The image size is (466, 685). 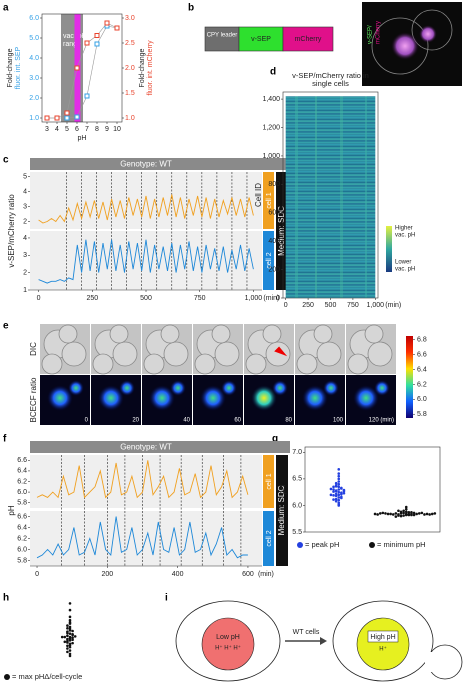 What do you see at coordinates (178, 574) in the screenshot?
I see `x-tick-label: 400` at bounding box center [178, 574].